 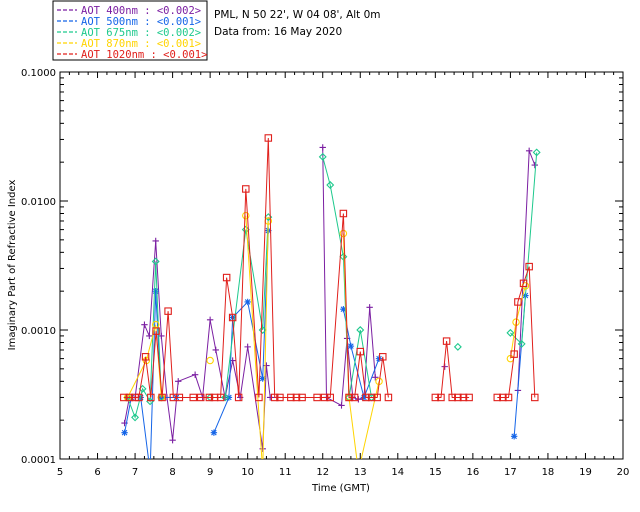 What do you see at coordinates (623, 472) in the screenshot?
I see `x-tick-label: 20` at bounding box center [623, 472].